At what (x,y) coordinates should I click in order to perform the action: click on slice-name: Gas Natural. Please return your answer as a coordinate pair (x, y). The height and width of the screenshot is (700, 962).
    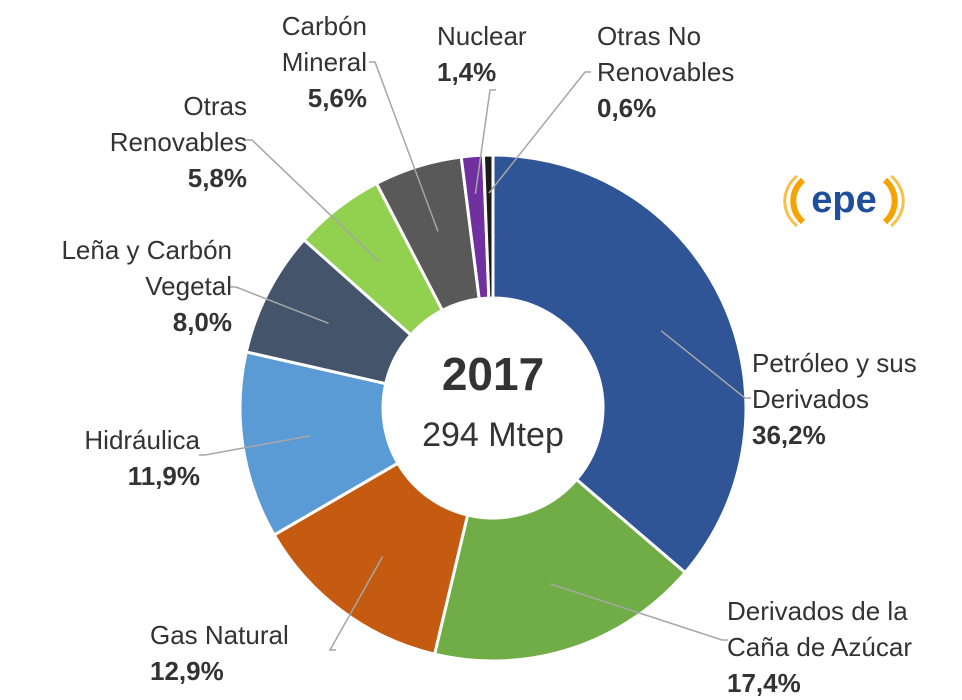
    Looking at the image, I should click on (219, 635).